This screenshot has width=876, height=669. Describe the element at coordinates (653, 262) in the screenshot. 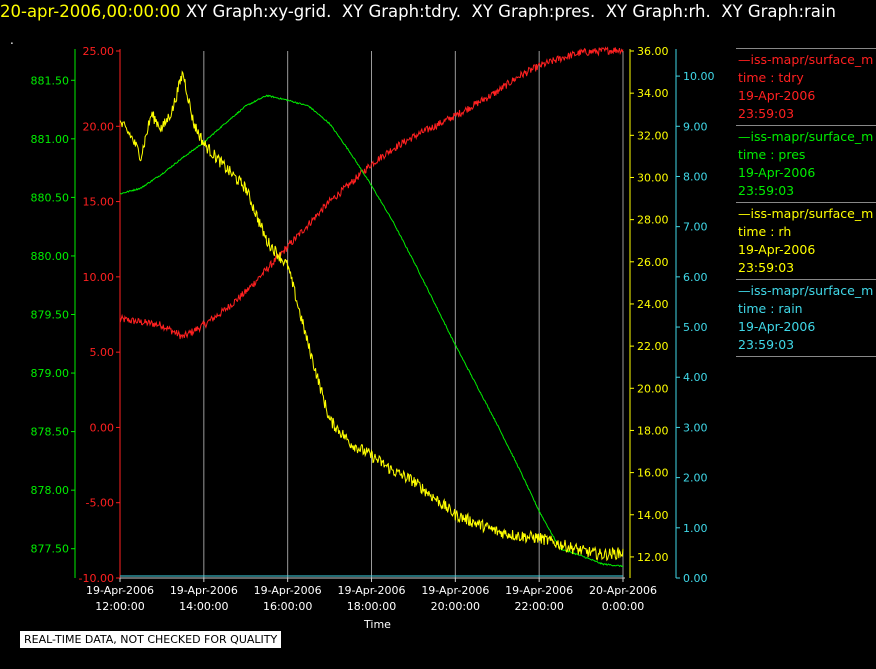

I see `tick-label-rh: 26.00` at that location.